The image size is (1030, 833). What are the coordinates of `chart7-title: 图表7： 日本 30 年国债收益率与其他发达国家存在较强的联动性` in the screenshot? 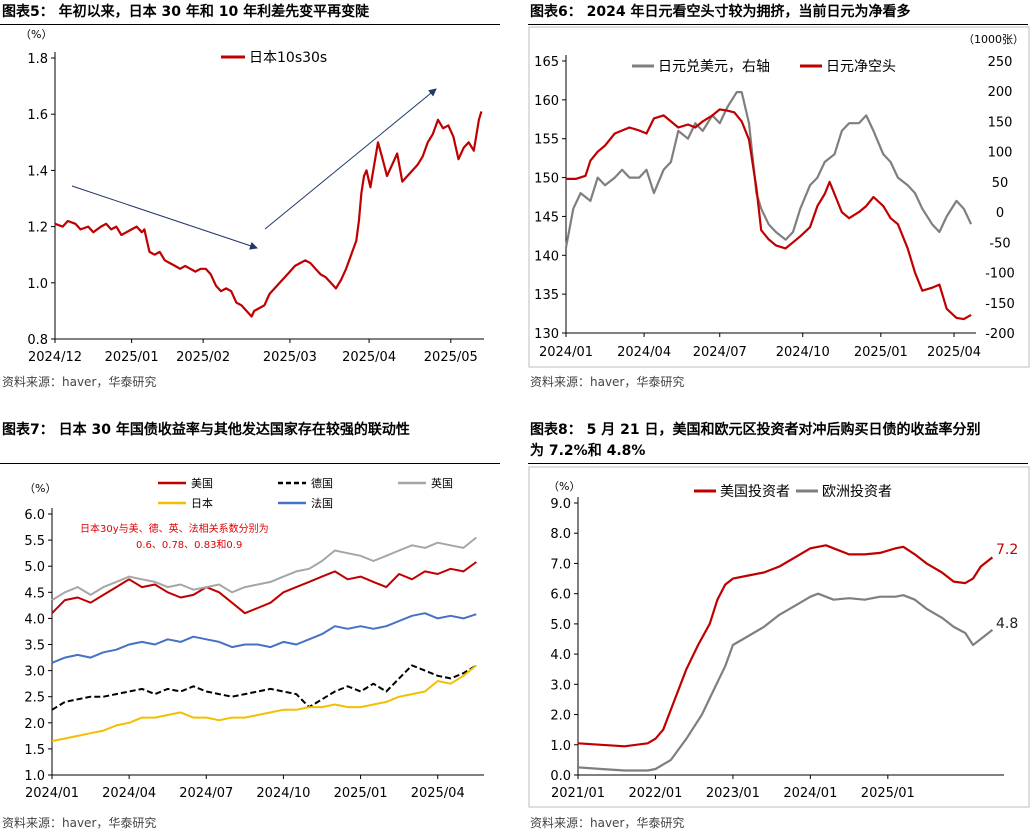 It's located at (206, 430).